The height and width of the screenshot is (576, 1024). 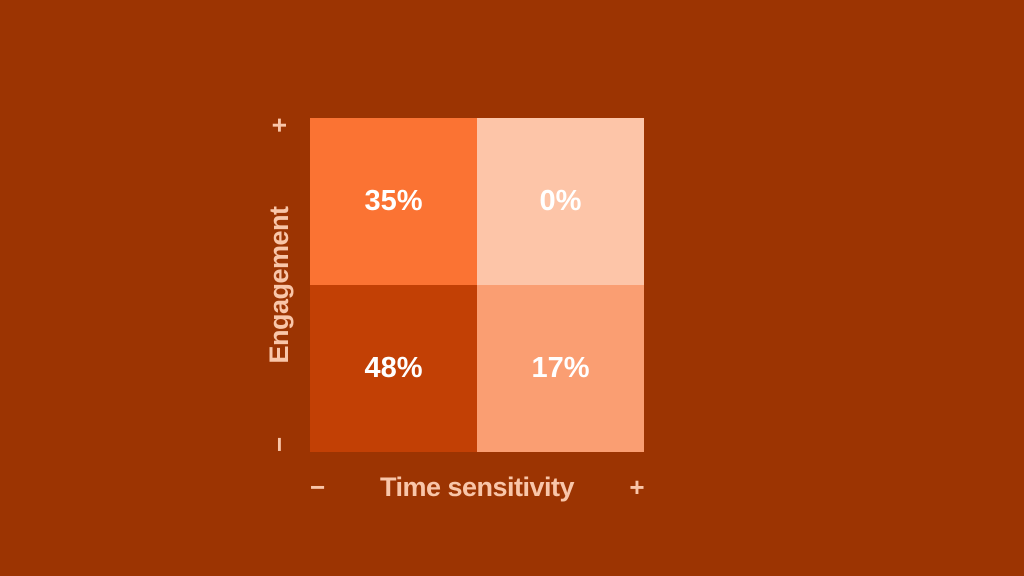 I want to click on y-axis: − Engagement +, so click(x=279, y=285).